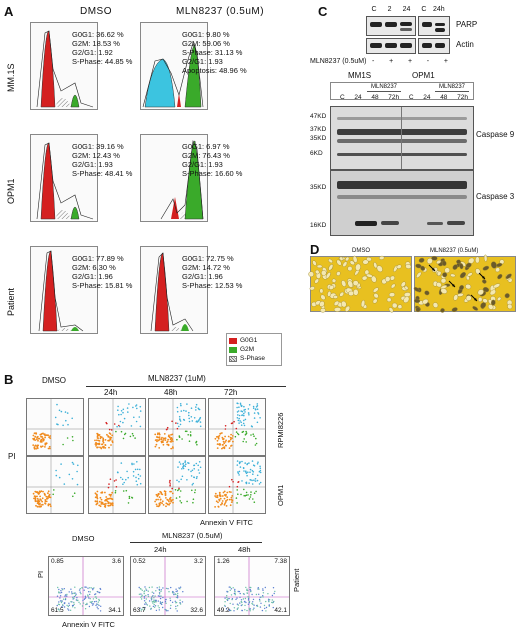 The width and height of the screenshot is (520, 631). Describe the element at coordinates (361, 251) in the screenshot. I see `panel-d-header-dmso: DMSO` at that location.